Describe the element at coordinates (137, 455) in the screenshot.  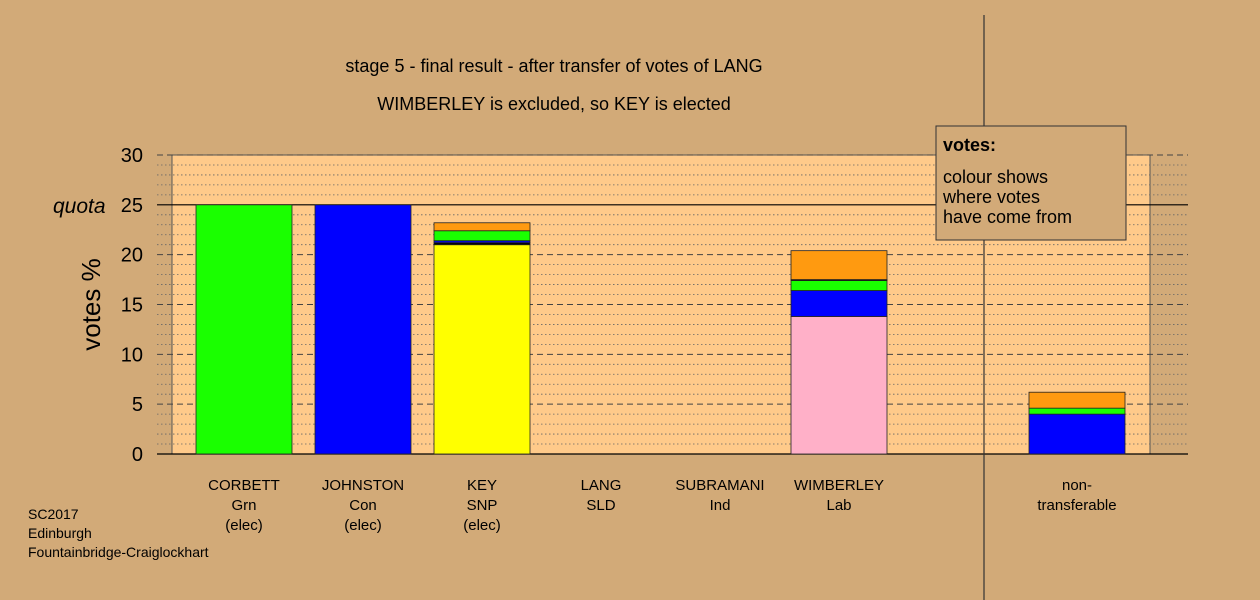
I see `y-tick-label: 0` at that location.